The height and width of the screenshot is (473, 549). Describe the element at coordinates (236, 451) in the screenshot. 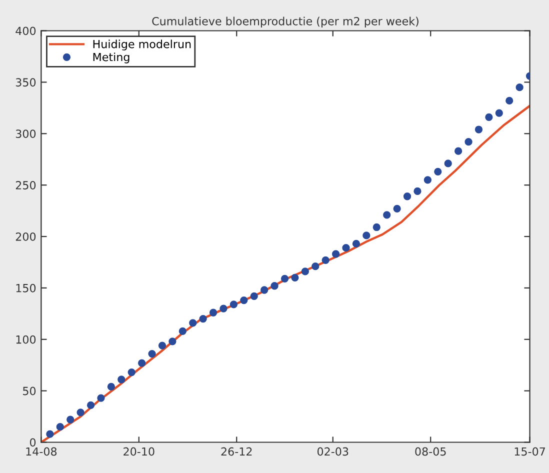

I see `x-tick-label: 26-12` at that location.